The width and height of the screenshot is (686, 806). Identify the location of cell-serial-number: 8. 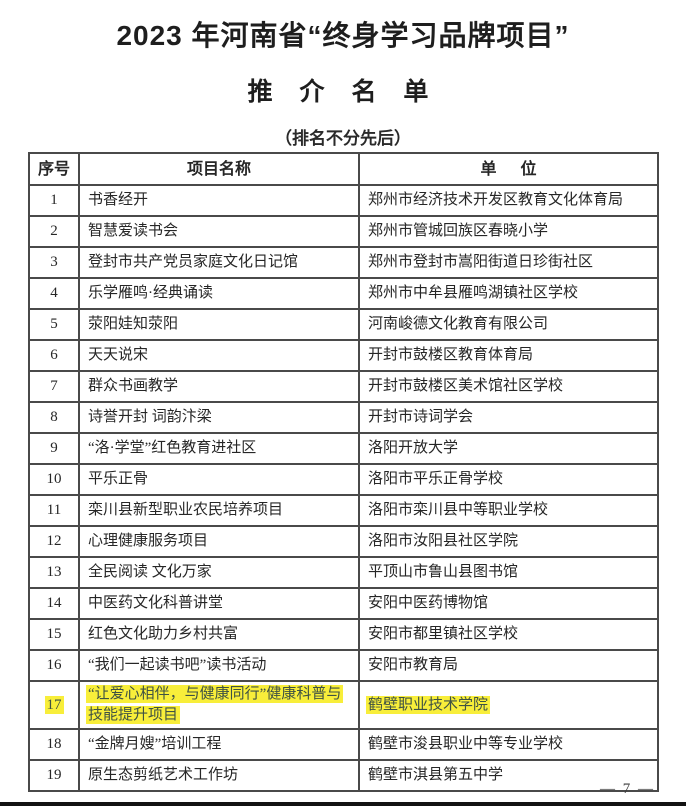
(54, 417).